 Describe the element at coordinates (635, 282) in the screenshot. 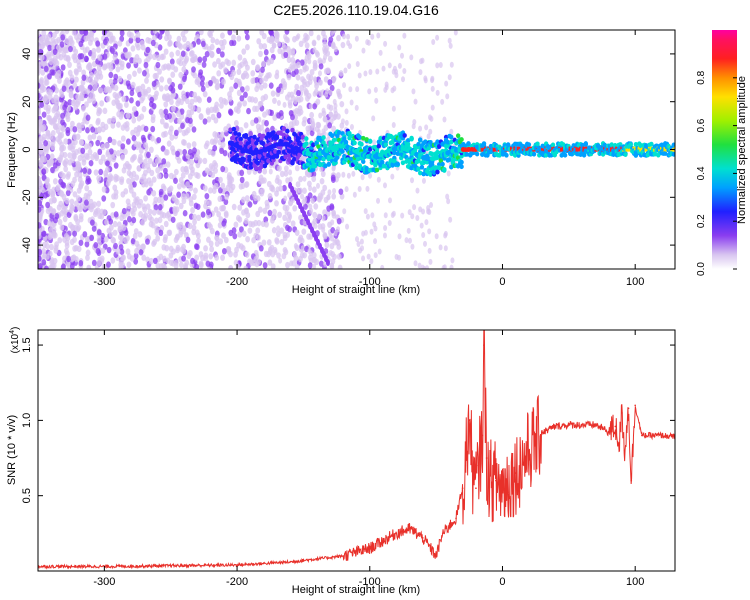

I see `x-tick-label: 100` at that location.